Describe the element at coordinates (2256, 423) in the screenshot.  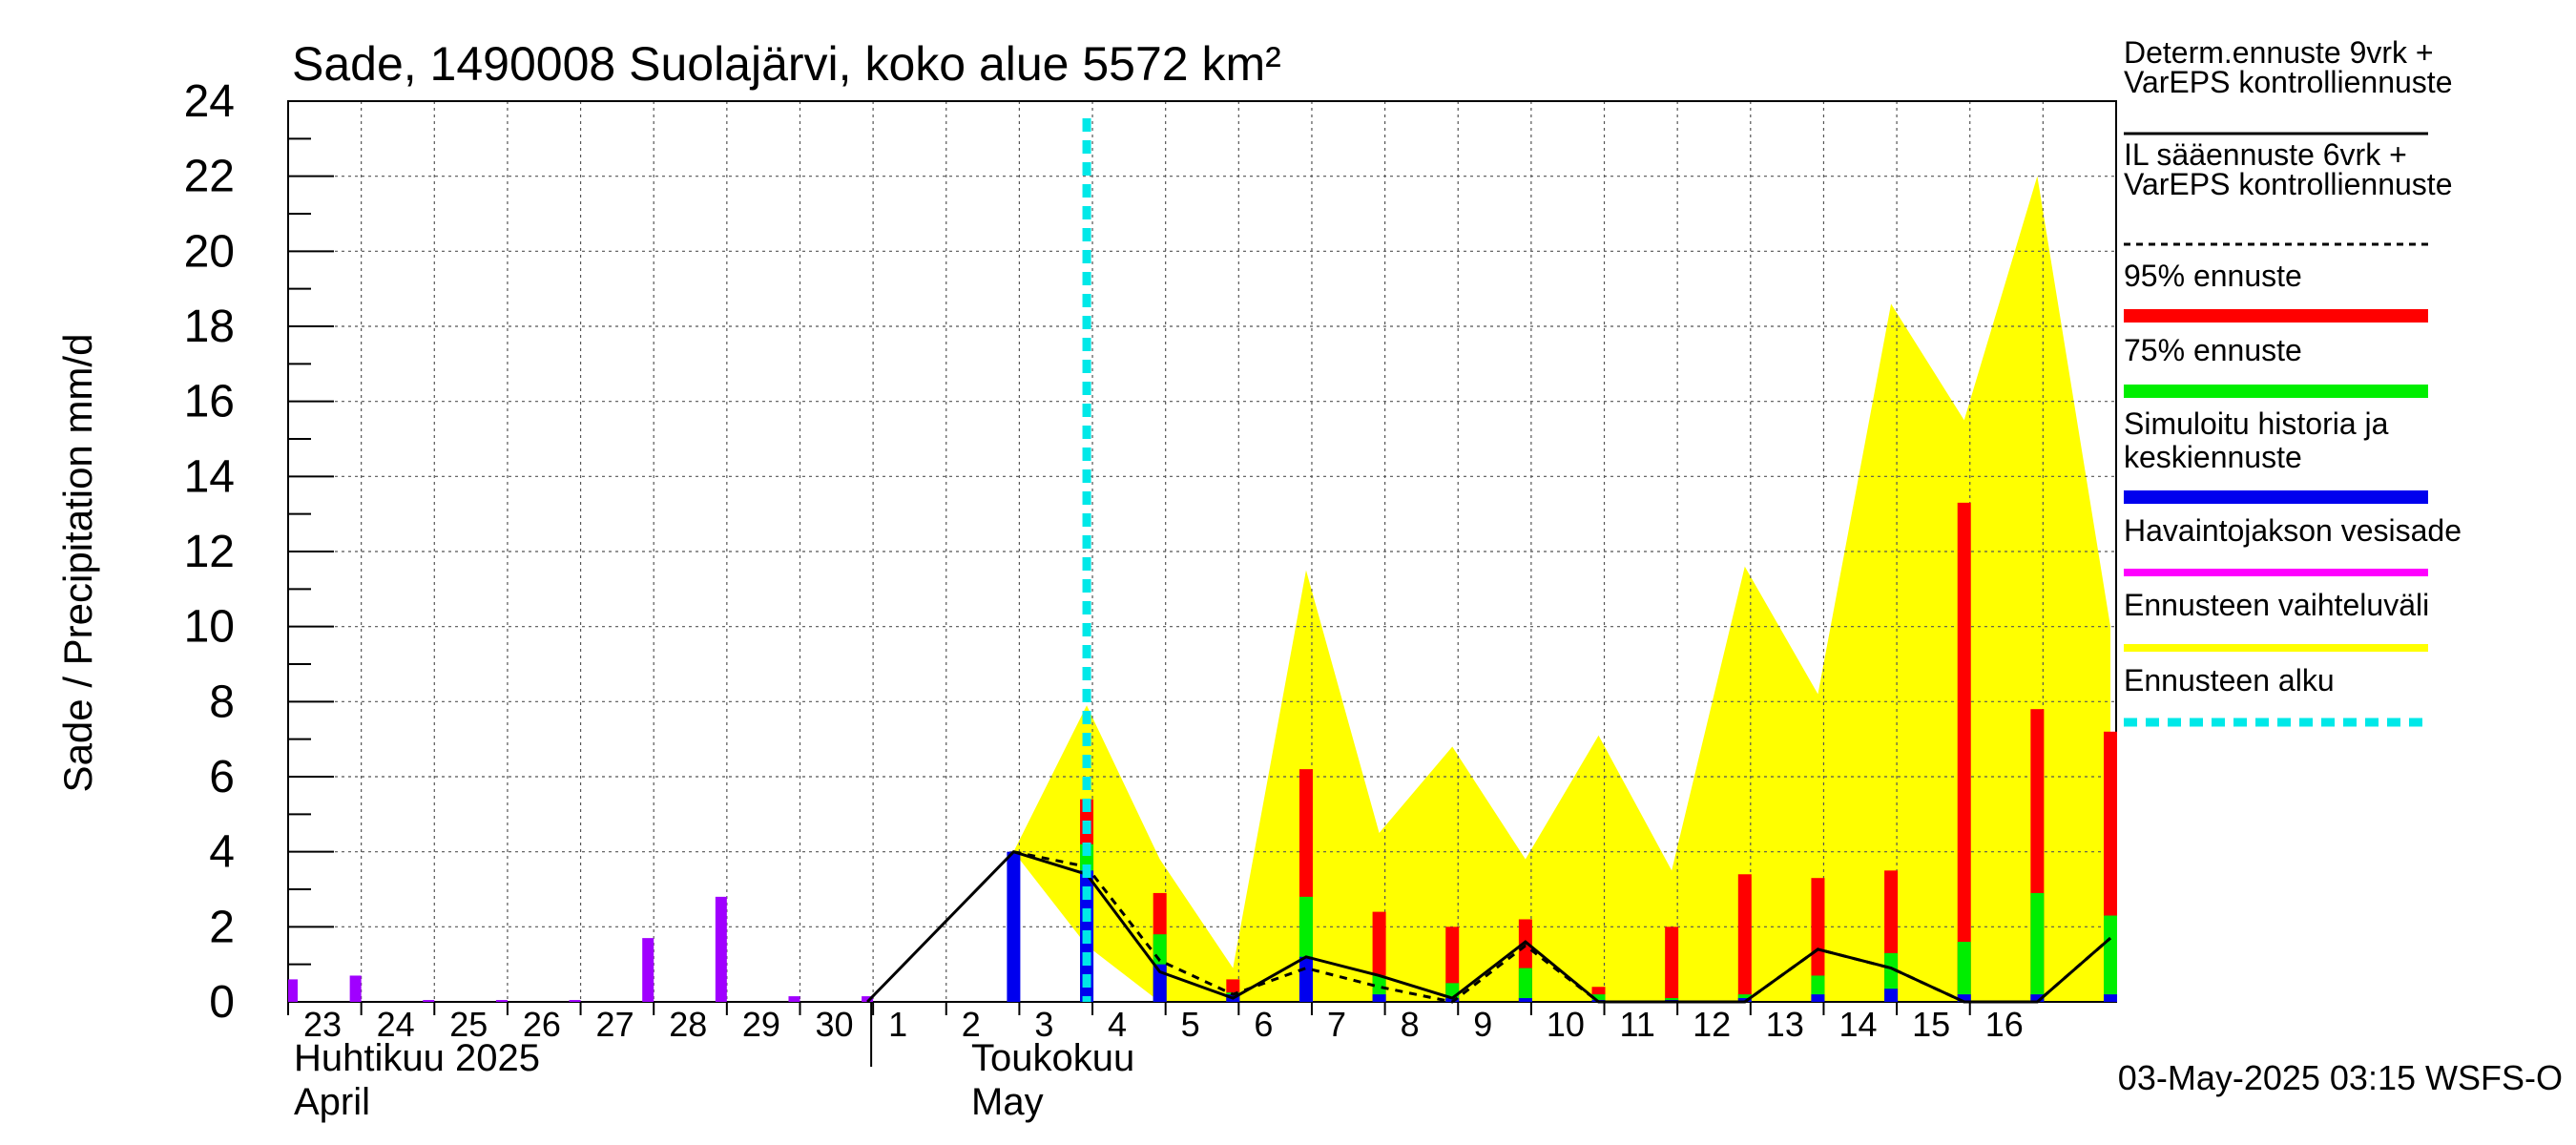
I see `legend-label: Simuloitu historia ja` at that location.